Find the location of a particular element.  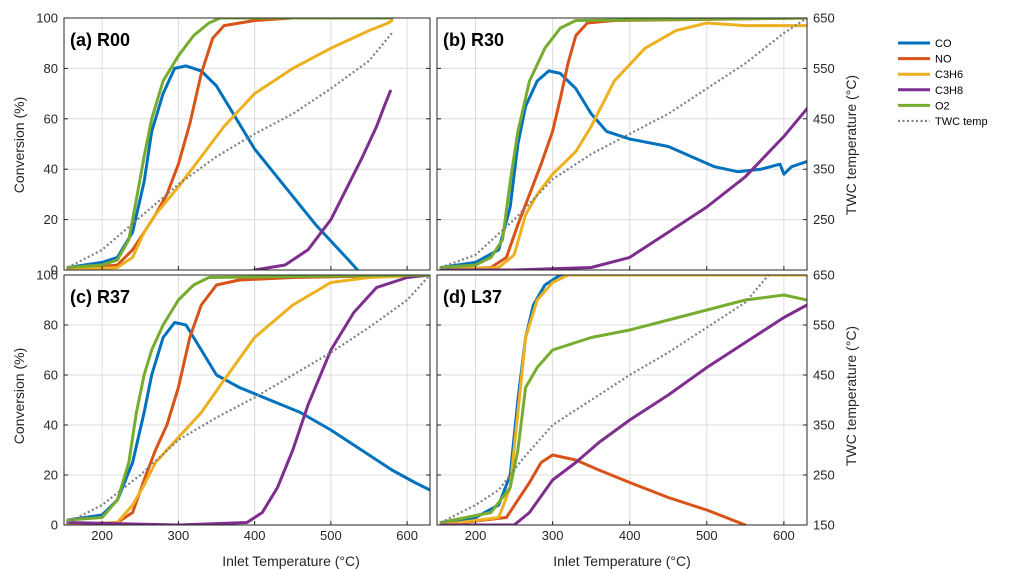

xlabel-right: Inlet Temperature (°C) is located at coordinates (622, 561).